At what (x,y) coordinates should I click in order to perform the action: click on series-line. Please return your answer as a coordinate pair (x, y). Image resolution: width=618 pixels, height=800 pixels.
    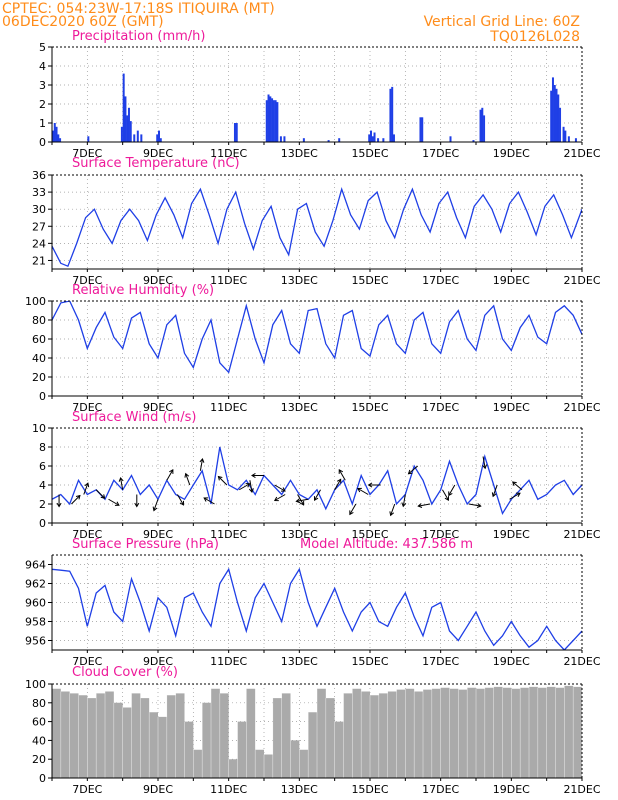
    Looking at the image, I should click on (317, 337).